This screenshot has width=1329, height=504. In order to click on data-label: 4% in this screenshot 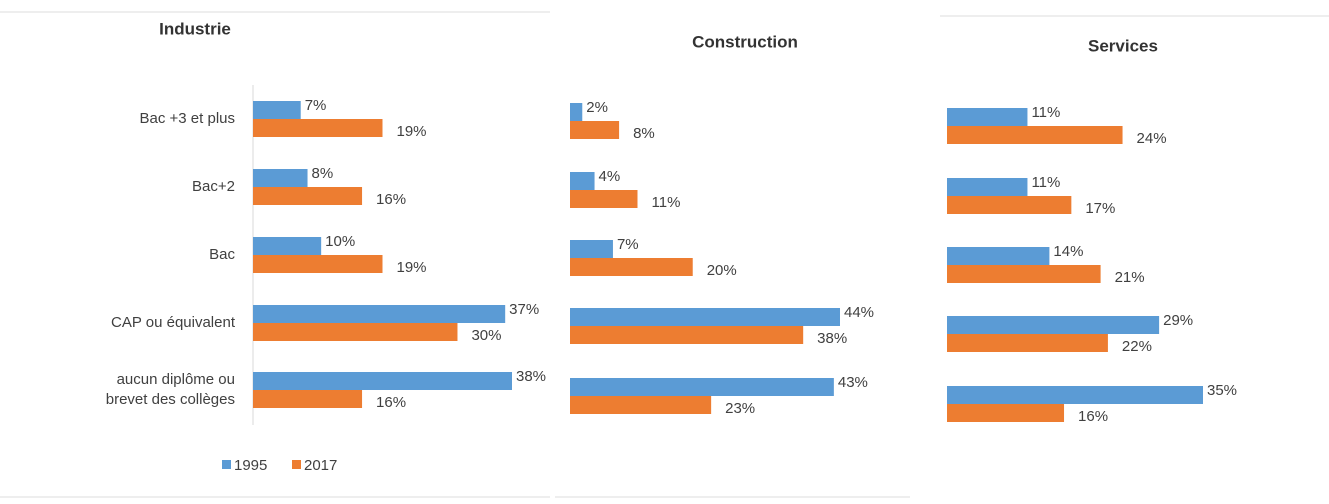, I will do `click(610, 176)`.